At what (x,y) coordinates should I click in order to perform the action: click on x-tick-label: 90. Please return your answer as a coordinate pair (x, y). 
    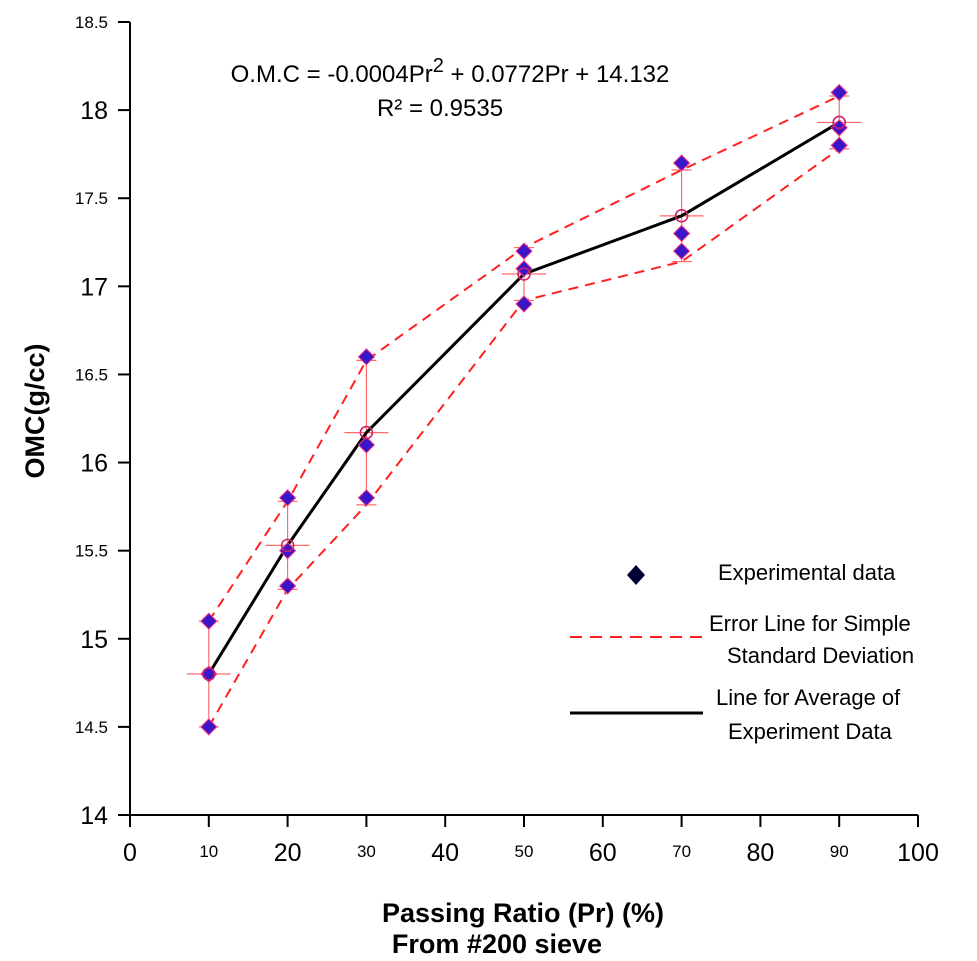
    Looking at the image, I should click on (839, 851).